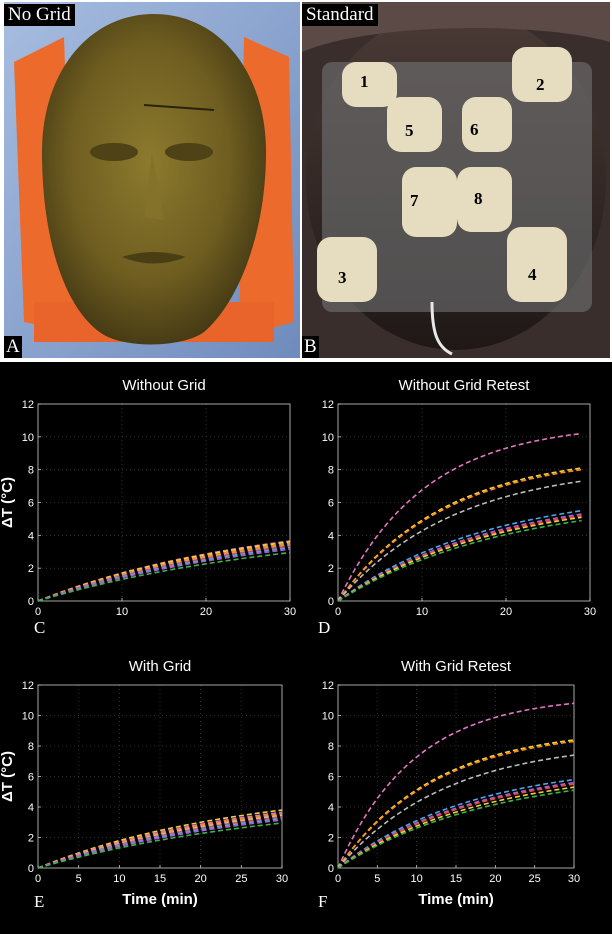  What do you see at coordinates (39, 627) in the screenshot?
I see `panel-letter: C` at bounding box center [39, 627].